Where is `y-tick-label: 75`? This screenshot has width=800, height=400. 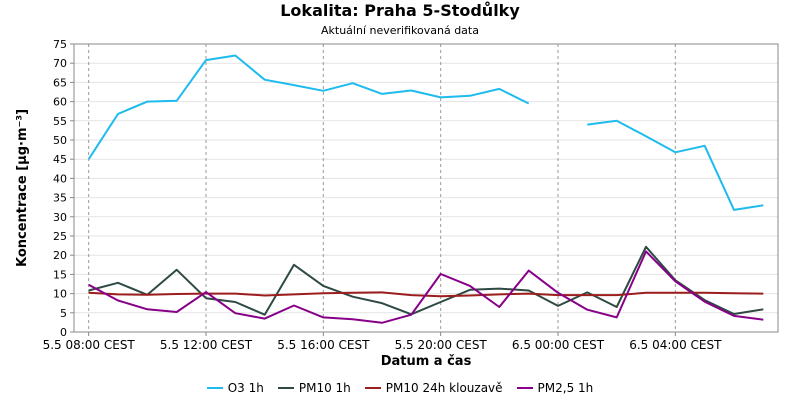
y-tick-label: 75 is located at coordinates (60, 44).